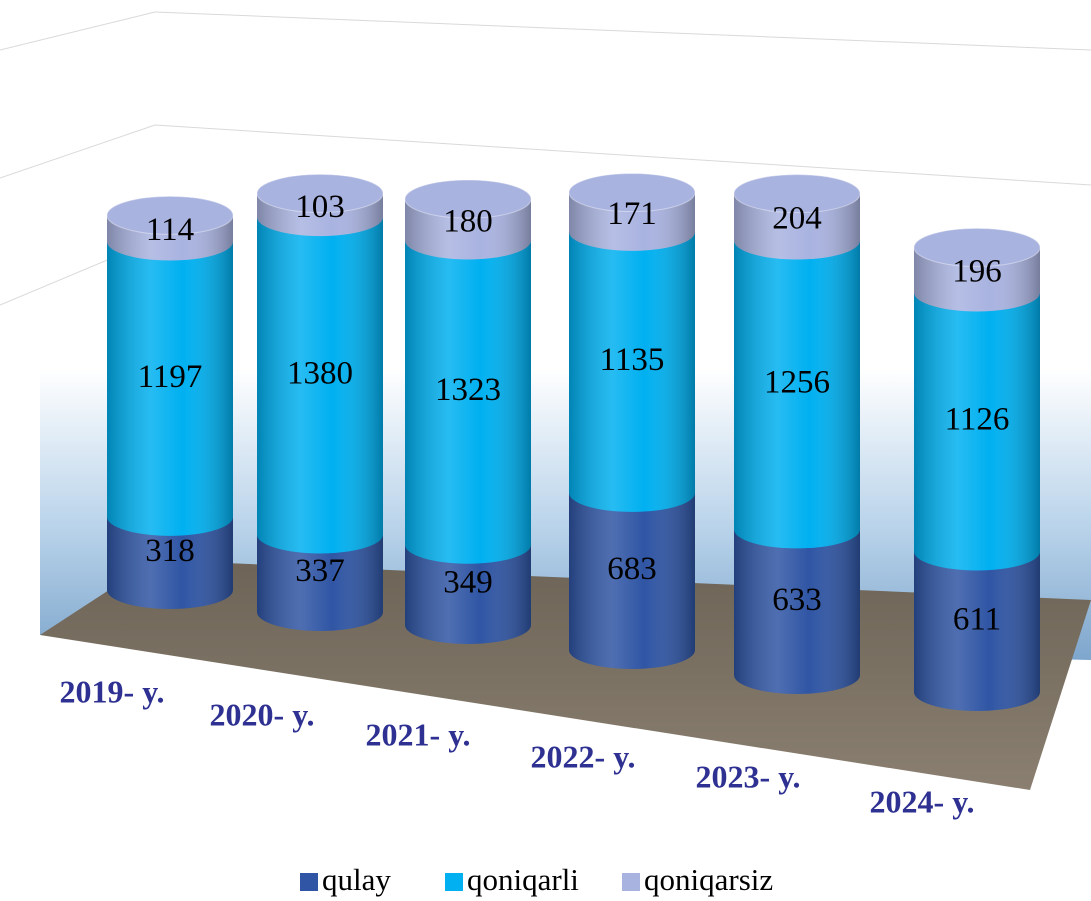  I want to click on value-label: 633, so click(797, 600).